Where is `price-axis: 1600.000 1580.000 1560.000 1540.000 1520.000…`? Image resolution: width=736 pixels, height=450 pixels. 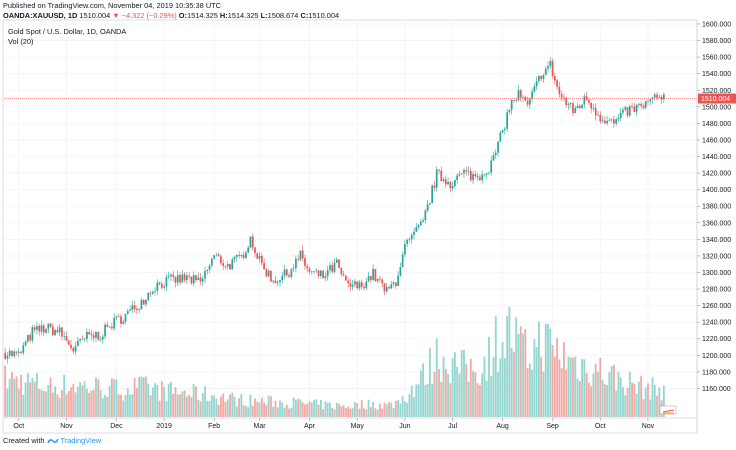 price-axis: 1600.000 1580.000 1560.000 1540.000 1520.000… is located at coordinates (714, 207).